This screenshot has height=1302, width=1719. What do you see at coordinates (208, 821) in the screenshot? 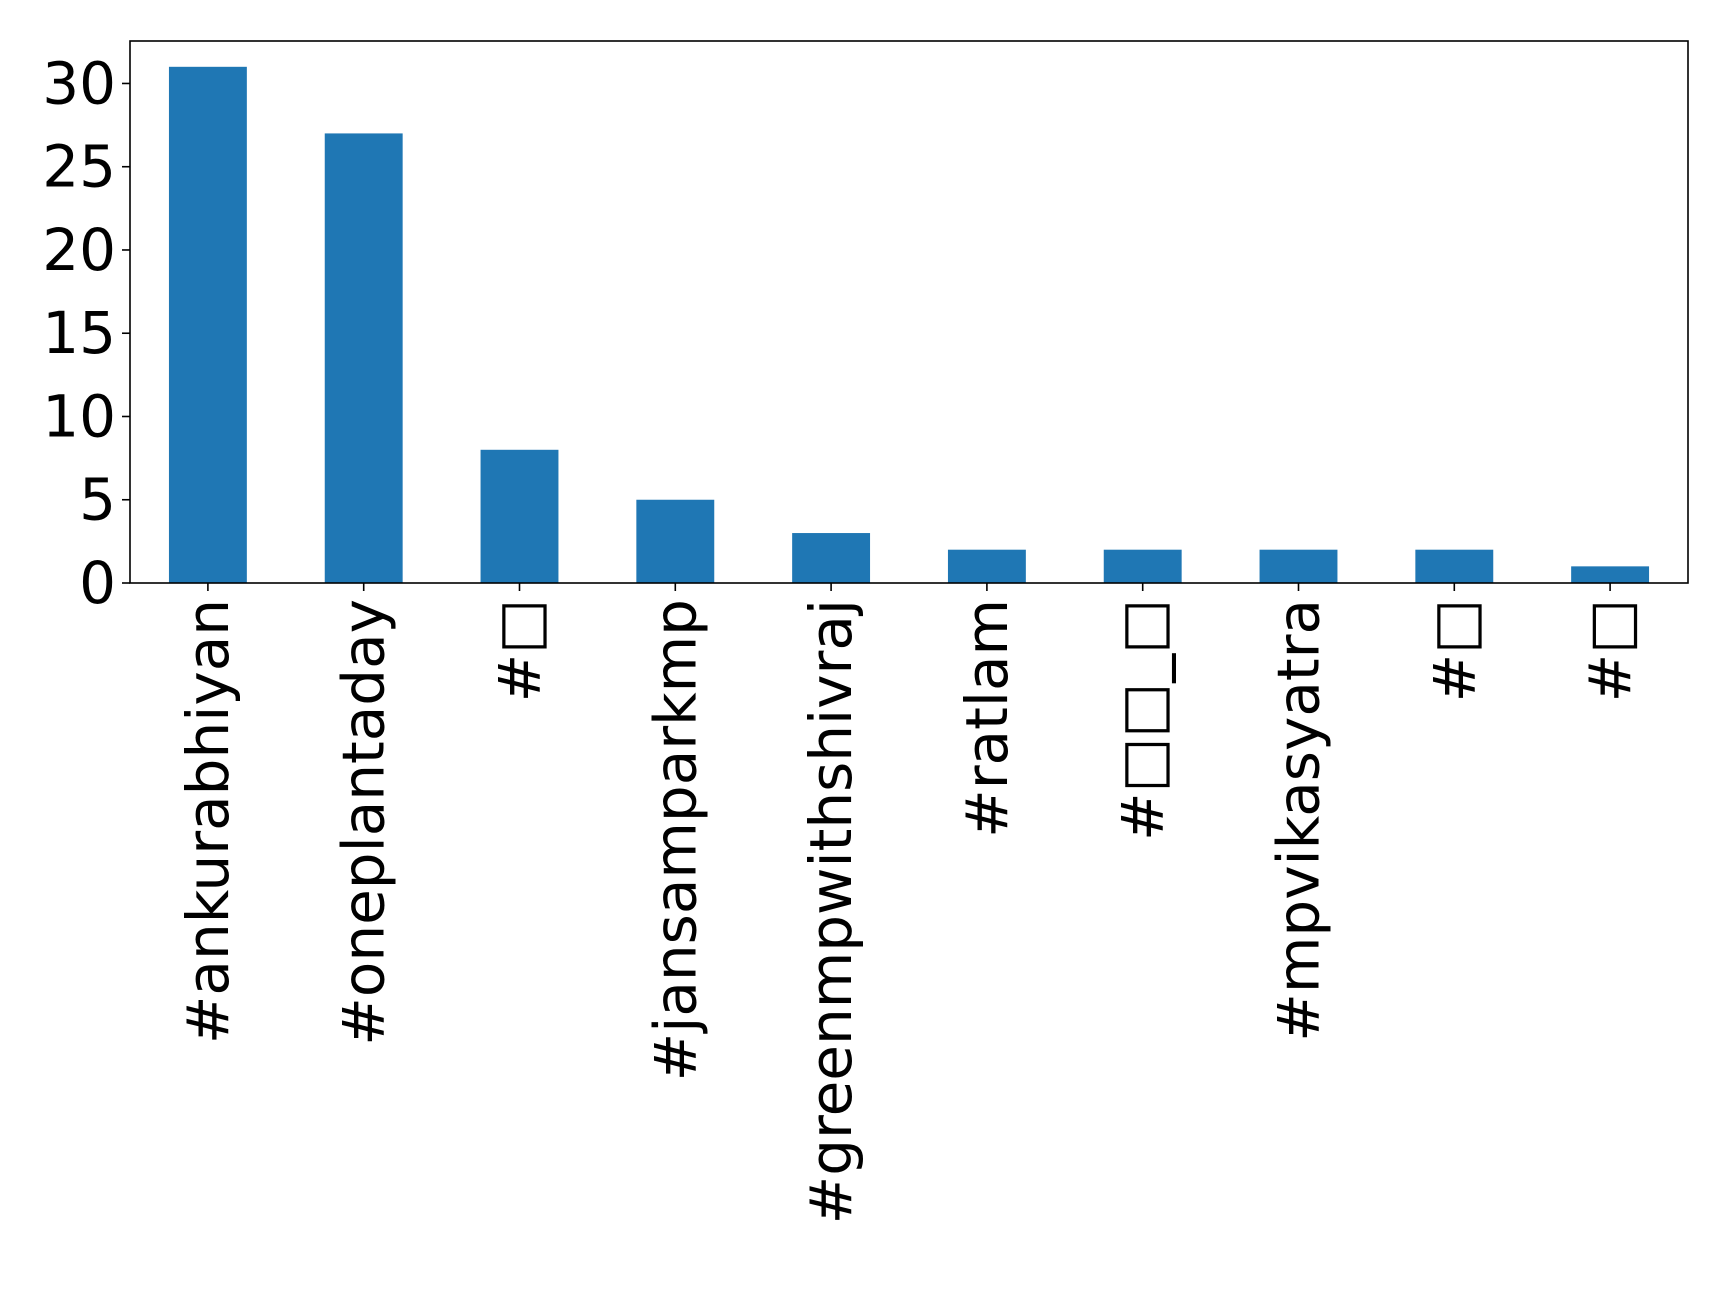
I see `x-tick-label: #ankurabhiyan` at bounding box center [208, 821].